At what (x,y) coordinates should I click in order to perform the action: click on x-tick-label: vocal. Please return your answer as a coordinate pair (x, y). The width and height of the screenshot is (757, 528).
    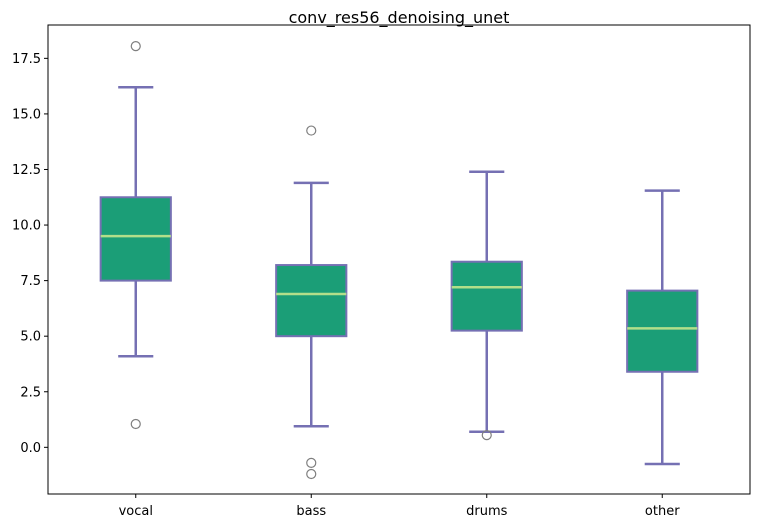
    Looking at the image, I should click on (136, 511).